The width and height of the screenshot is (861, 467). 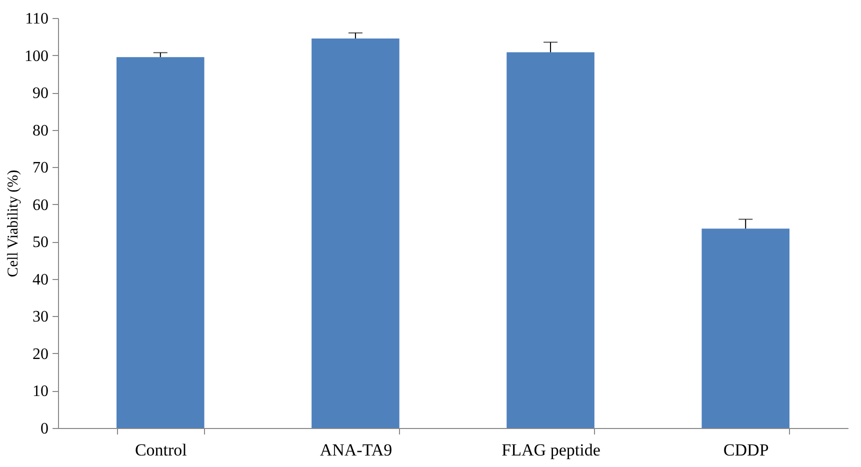 I want to click on y-tick-label: 90, so click(x=40, y=93).